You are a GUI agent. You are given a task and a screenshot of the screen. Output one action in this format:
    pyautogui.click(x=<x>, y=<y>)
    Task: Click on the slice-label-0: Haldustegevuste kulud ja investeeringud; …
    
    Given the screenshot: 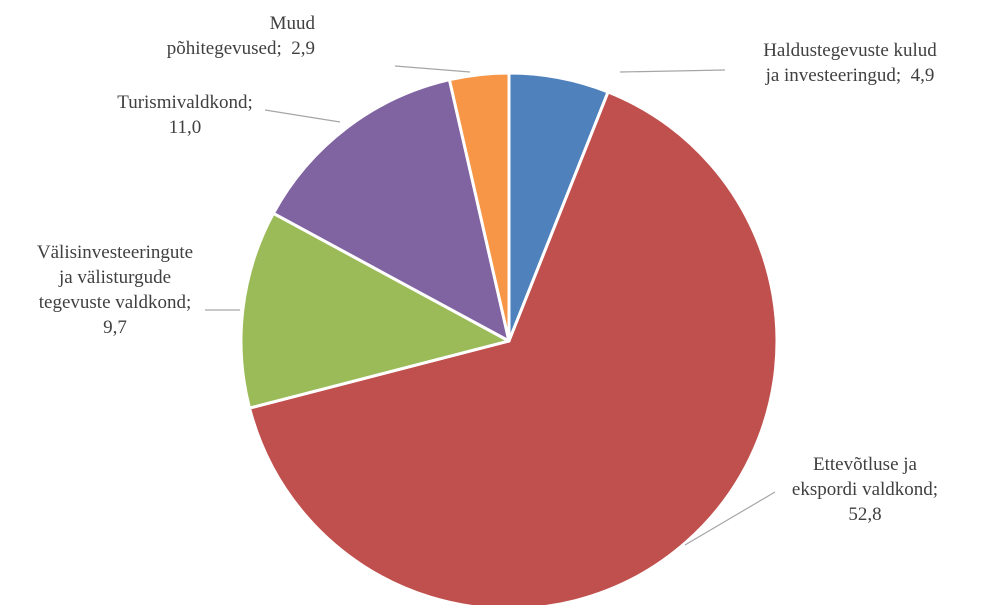 What is the action you would take?
    pyautogui.click(x=850, y=63)
    